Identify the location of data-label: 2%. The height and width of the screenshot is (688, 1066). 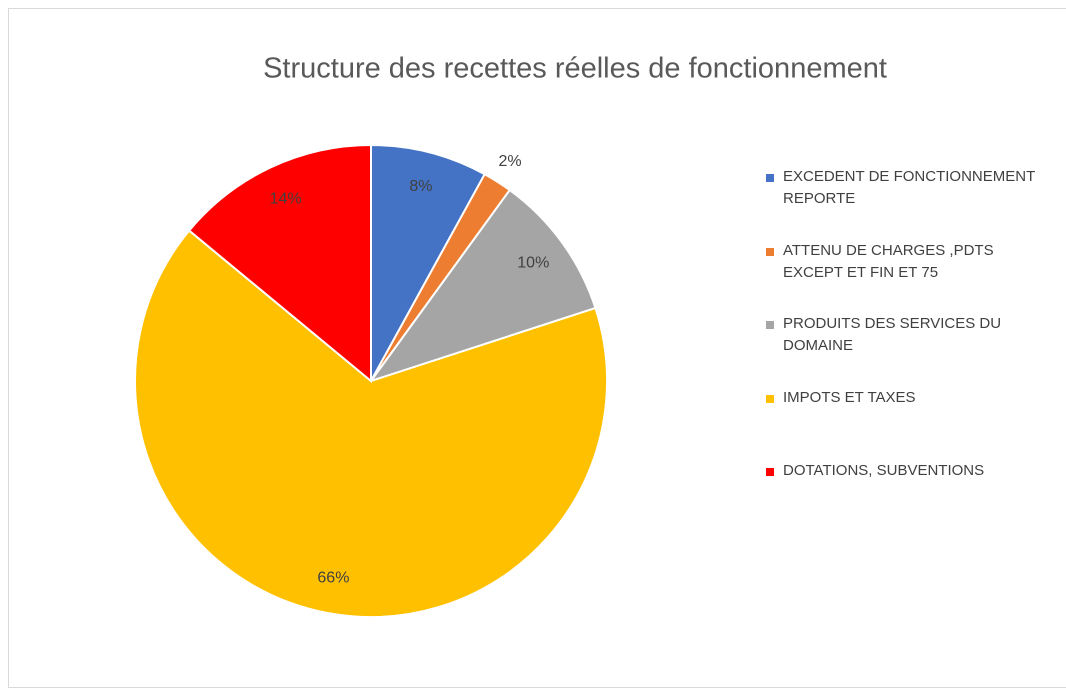
(510, 161).